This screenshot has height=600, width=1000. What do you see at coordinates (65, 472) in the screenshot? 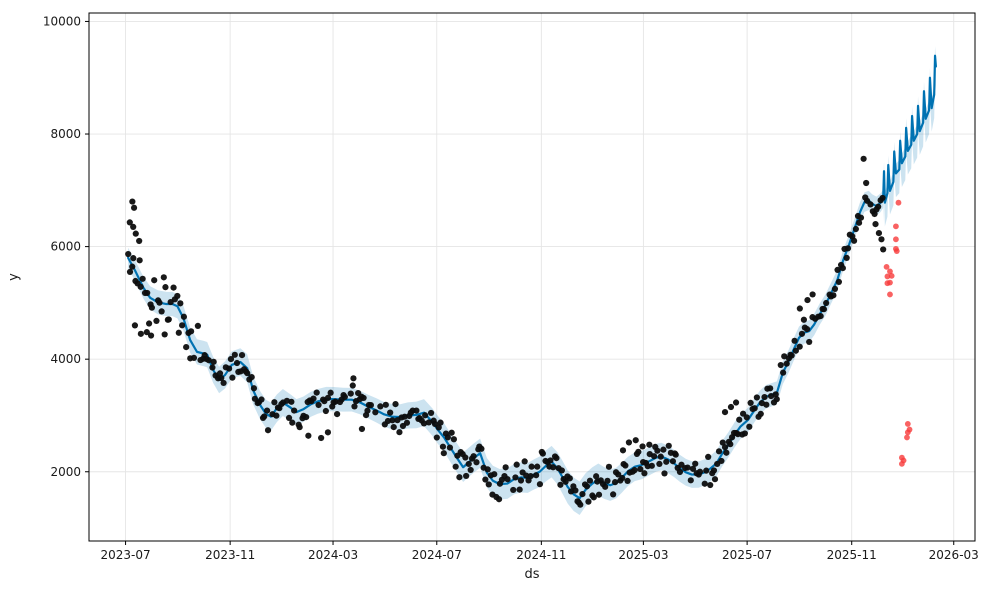
I see `y-tick-label: 2000` at bounding box center [65, 472].